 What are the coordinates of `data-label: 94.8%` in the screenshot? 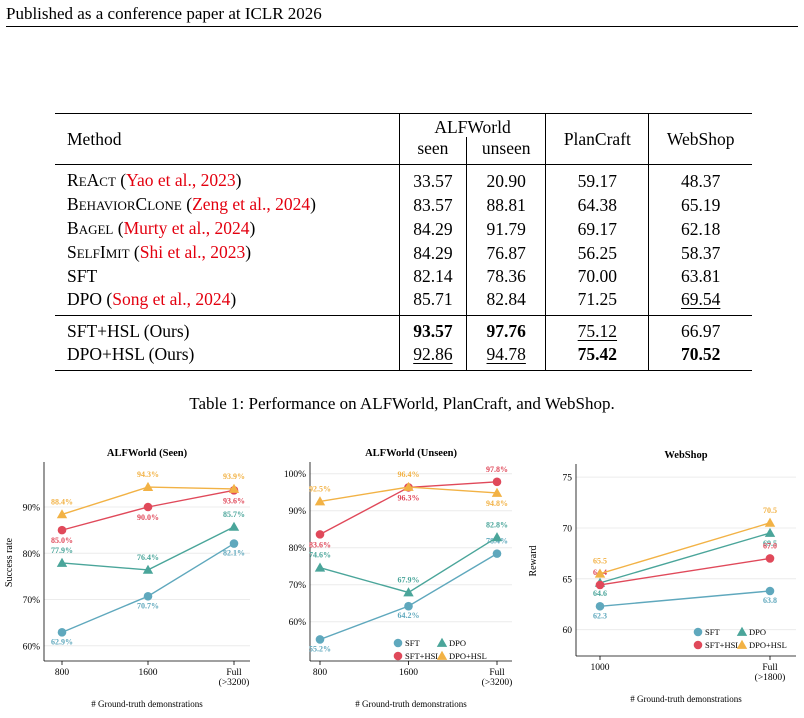 It's located at (497, 503).